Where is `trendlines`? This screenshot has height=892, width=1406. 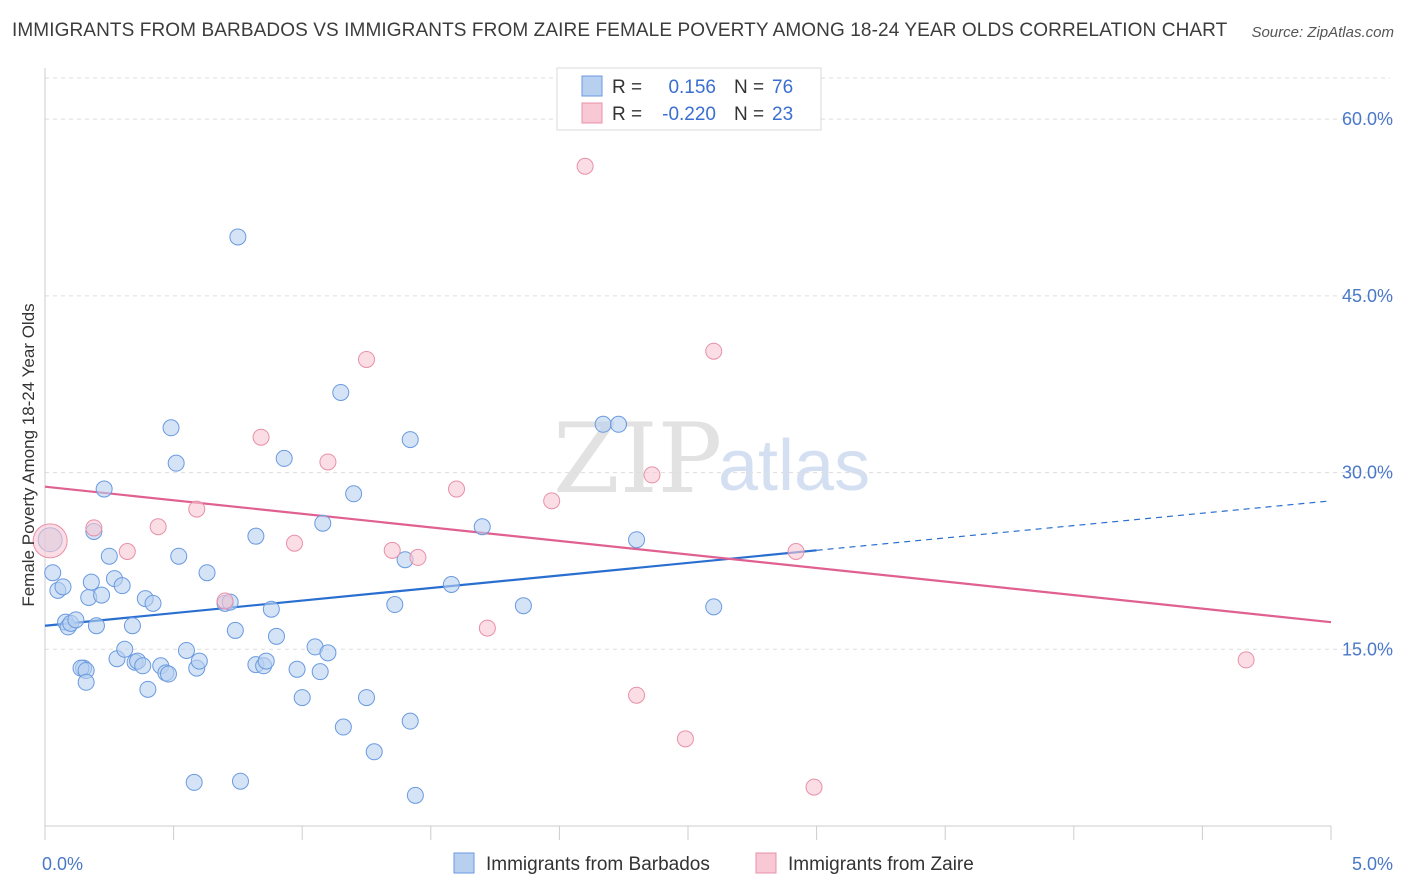
trendlines is located at coordinates (688, 556).